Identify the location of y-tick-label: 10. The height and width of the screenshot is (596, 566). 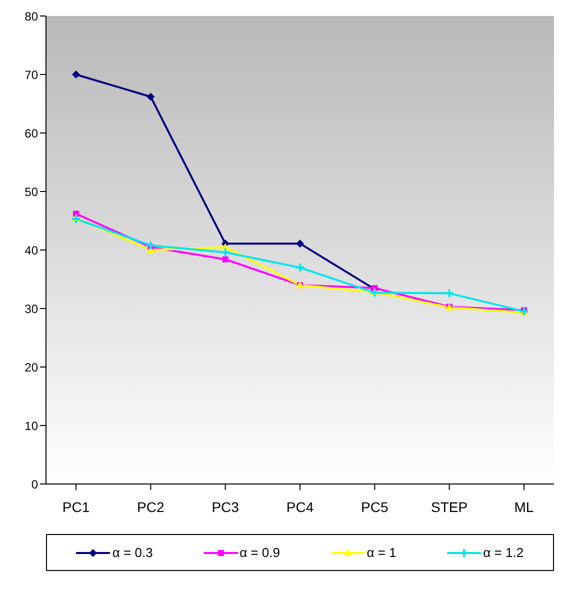
(31, 425).